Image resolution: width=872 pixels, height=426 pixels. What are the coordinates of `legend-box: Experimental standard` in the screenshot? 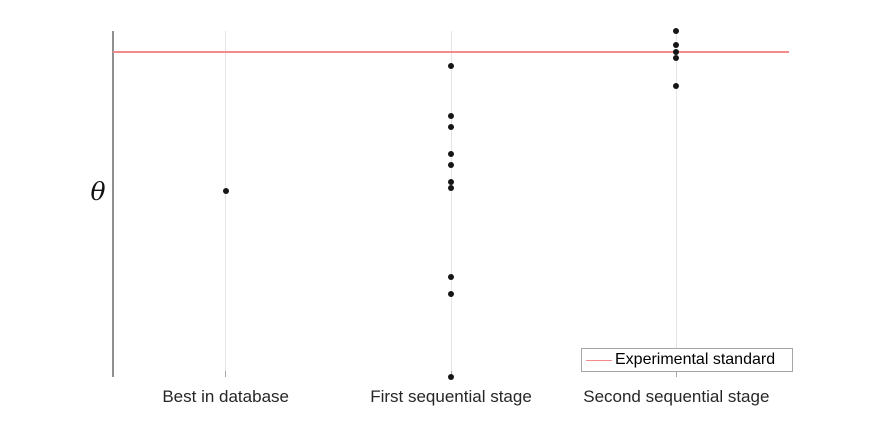 It's located at (687, 360).